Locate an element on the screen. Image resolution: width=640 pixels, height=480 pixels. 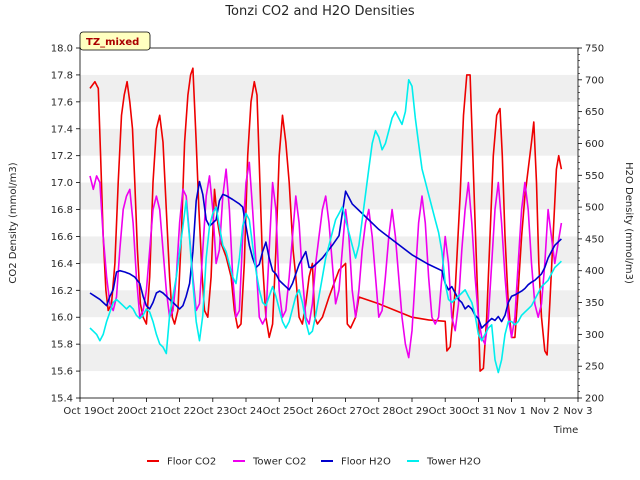
y-right-tick-label: 600 is located at coordinates (594, 144).